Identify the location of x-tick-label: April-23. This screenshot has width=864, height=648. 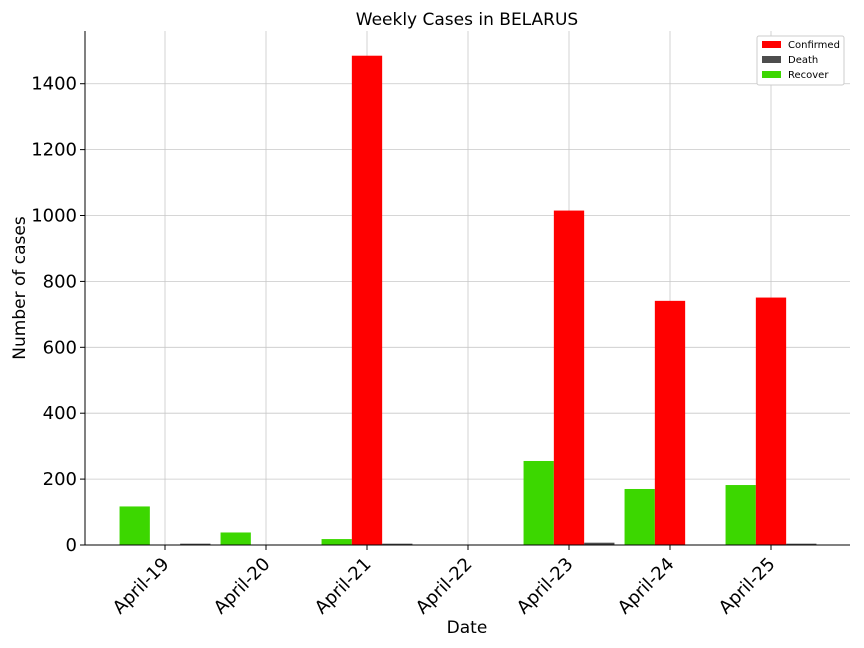
(545, 586).